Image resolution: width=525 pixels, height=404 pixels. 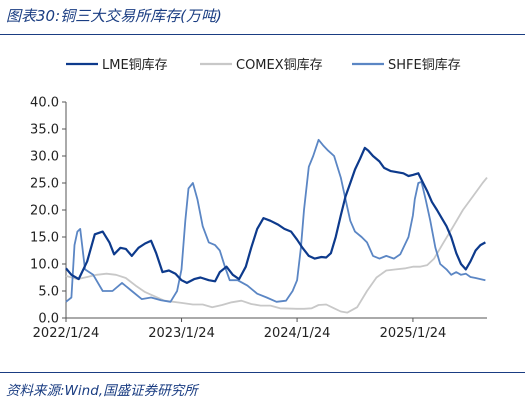 I want to click on x-axis: 2022/1/24 2023/1/24 2024/1/24 2025/1/24, so click(x=260, y=329).